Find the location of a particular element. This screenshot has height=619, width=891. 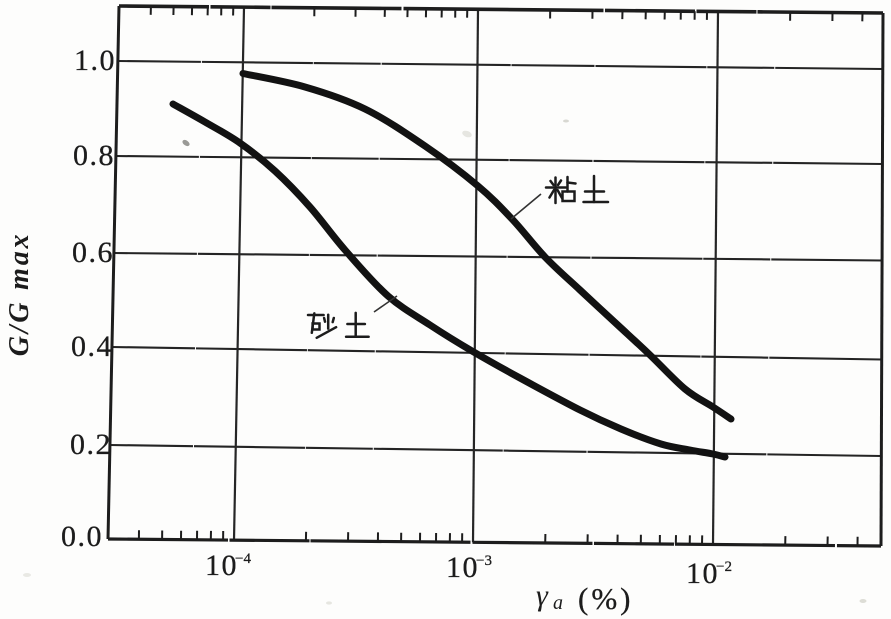

svg-text: −3 is located at coordinates (484, 561).